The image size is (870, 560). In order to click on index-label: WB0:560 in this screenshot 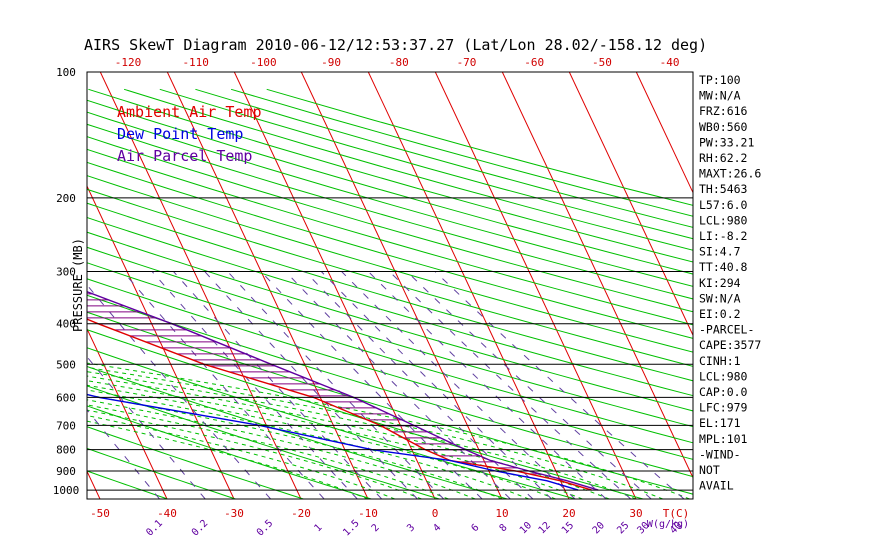, I will do `click(723, 127)`.